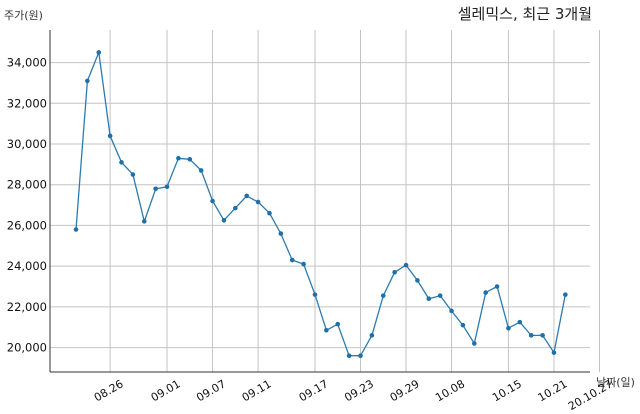 The height and width of the screenshot is (414, 640). I want to click on y-tick-label: 24,000, so click(27, 266).